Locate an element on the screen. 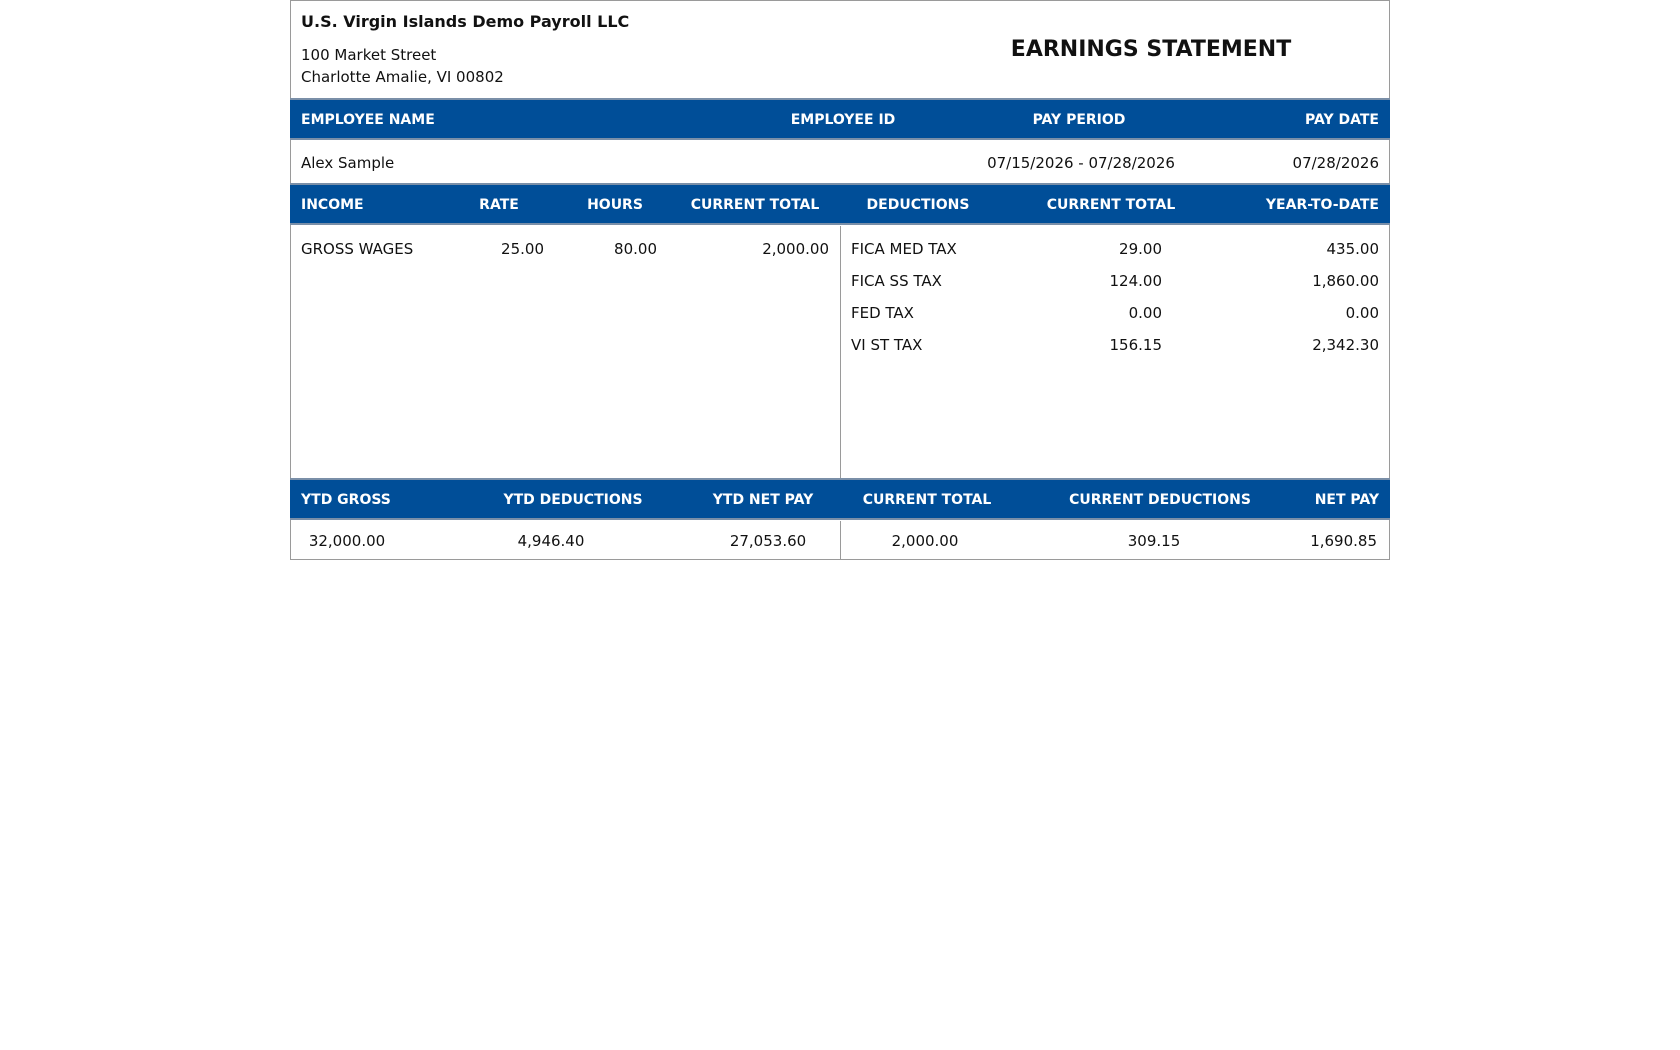  summary-value: 309.15 is located at coordinates (1154, 541).